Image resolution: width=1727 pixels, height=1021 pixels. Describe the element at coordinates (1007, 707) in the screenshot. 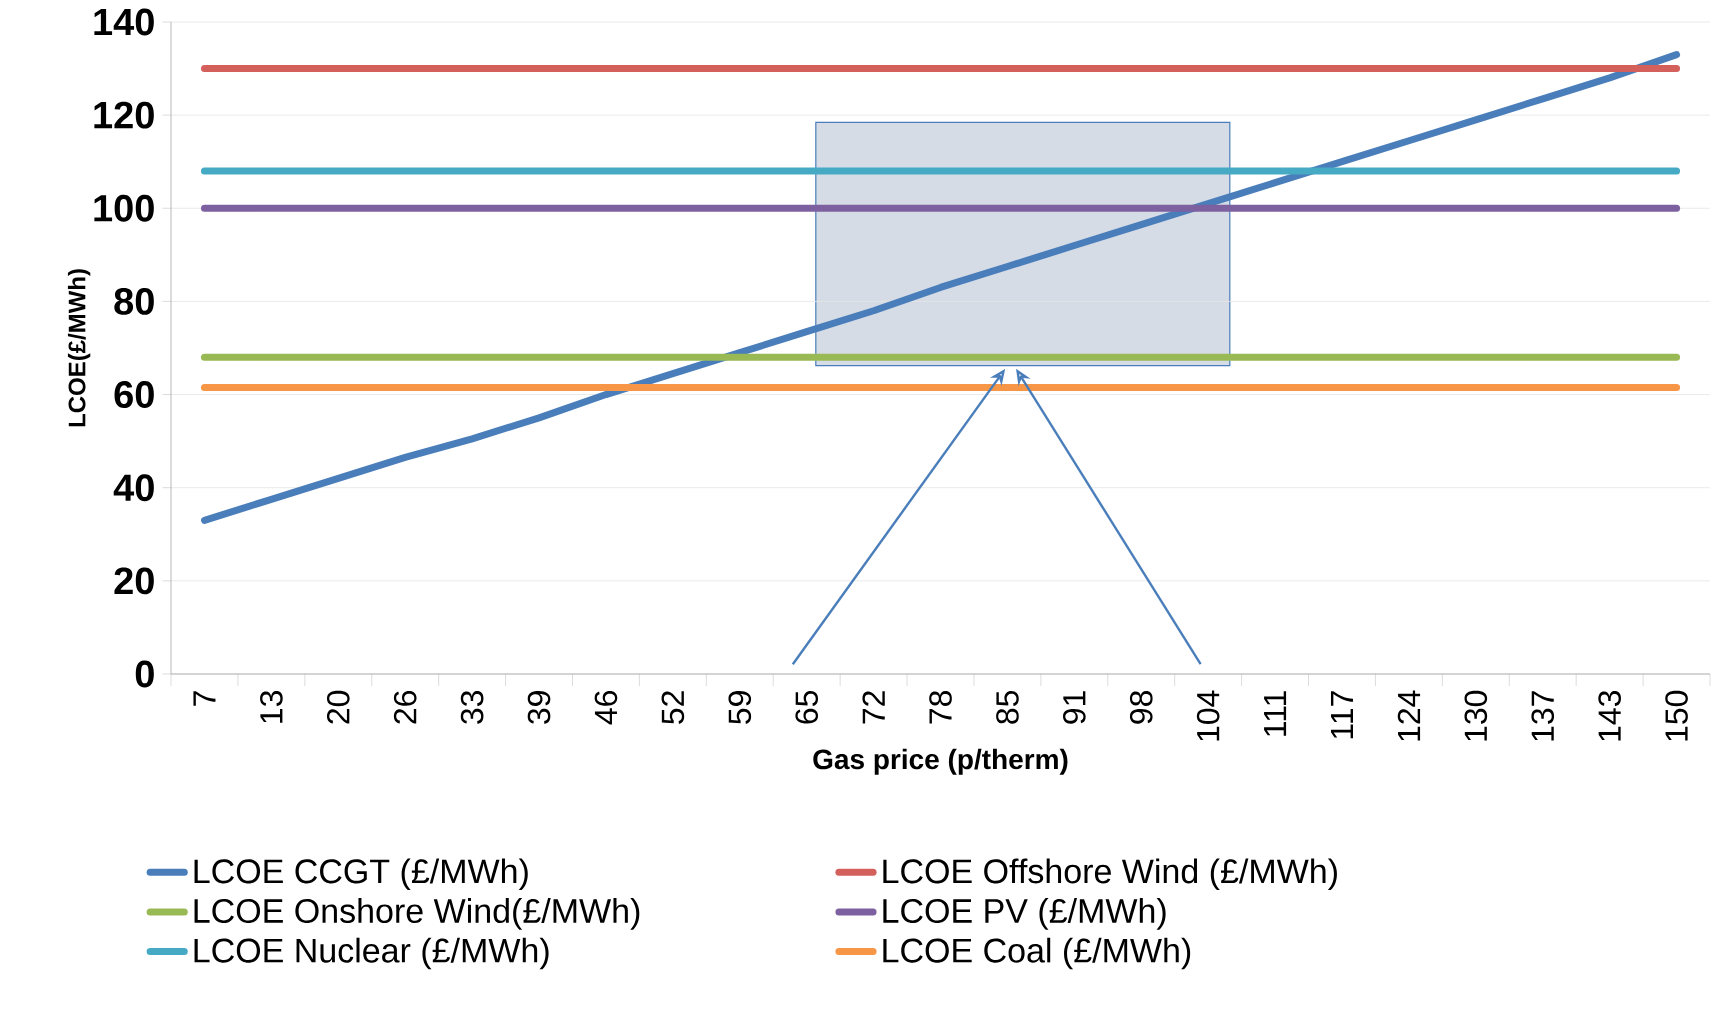

I see `x-tick-label: 85` at that location.